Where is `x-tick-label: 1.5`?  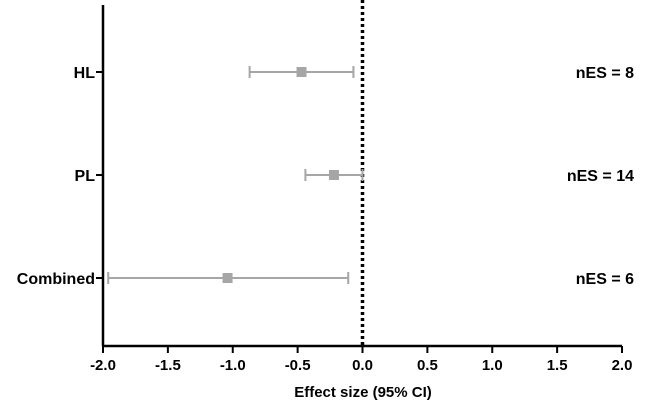 x-tick-label: 1.5 is located at coordinates (557, 365).